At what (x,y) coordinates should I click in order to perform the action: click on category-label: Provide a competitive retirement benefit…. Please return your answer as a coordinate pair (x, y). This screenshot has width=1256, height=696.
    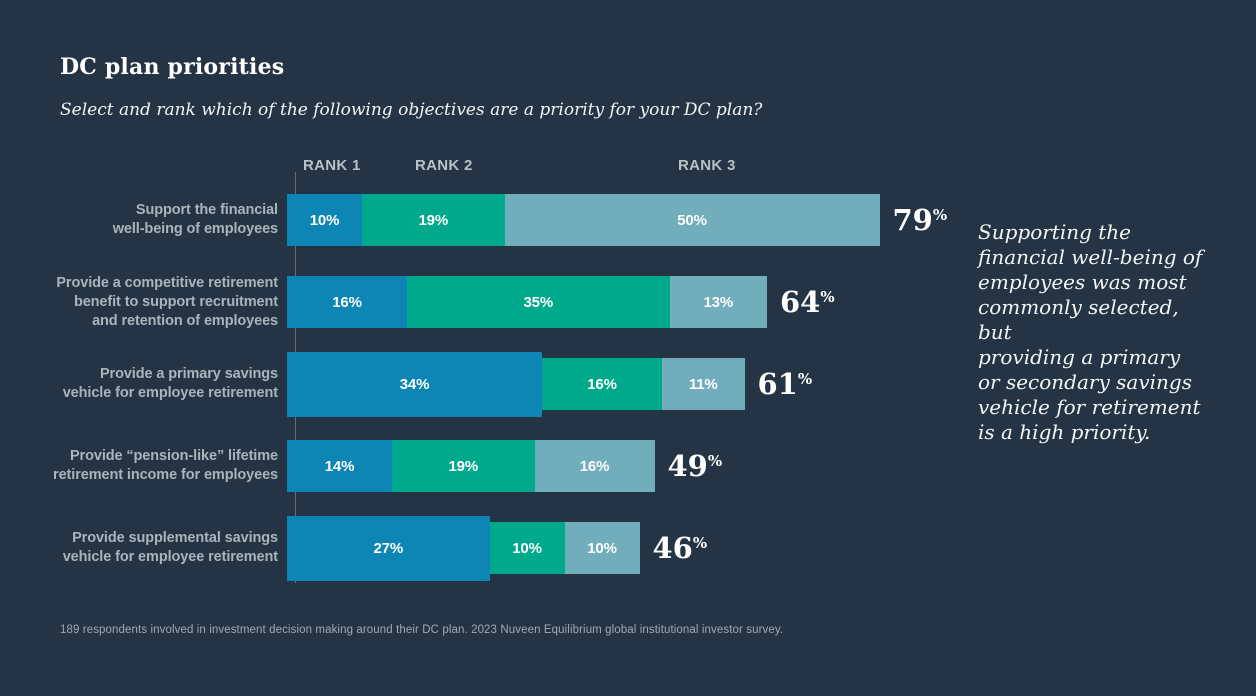
    Looking at the image, I should click on (167, 301).